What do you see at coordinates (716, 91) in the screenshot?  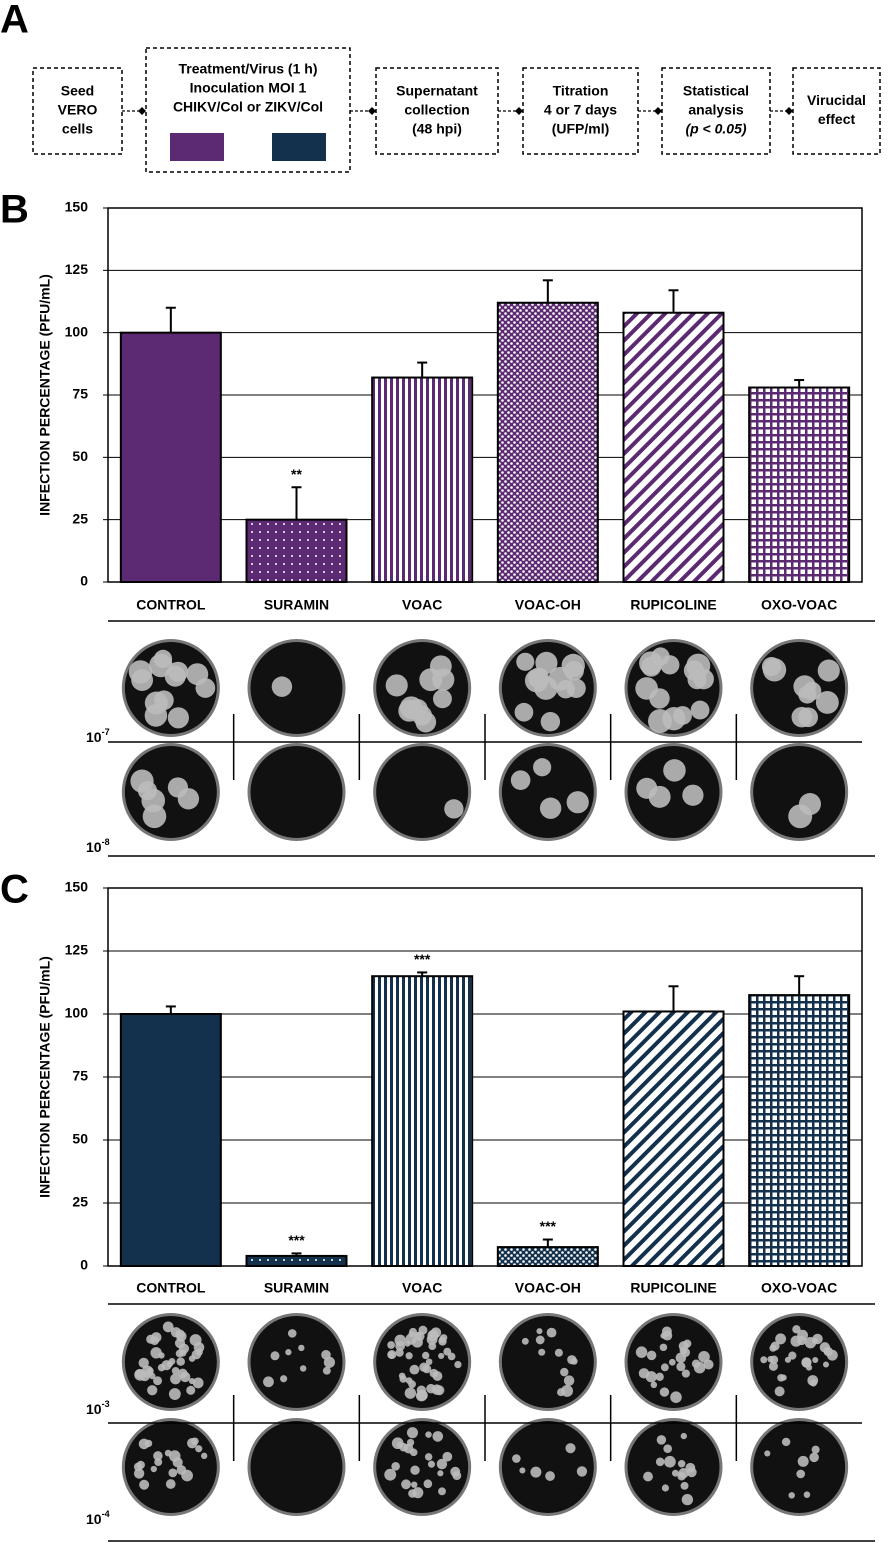 I see `workflow-text: Statistical` at bounding box center [716, 91].